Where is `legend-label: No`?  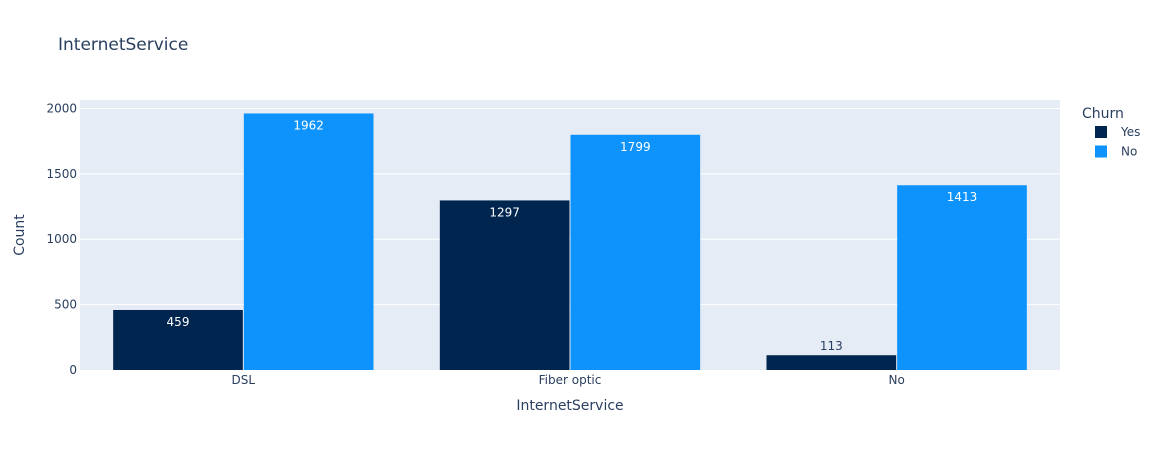
legend-label: No is located at coordinates (1129, 152).